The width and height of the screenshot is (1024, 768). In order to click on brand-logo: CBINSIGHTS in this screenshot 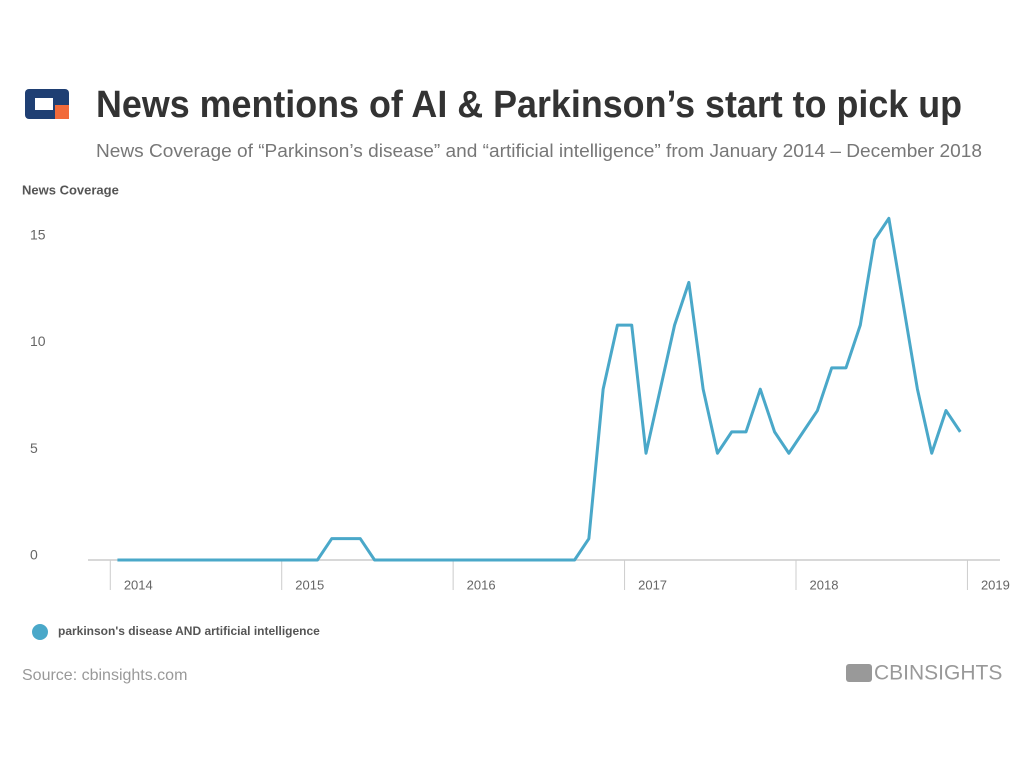, I will do `click(924, 673)`.